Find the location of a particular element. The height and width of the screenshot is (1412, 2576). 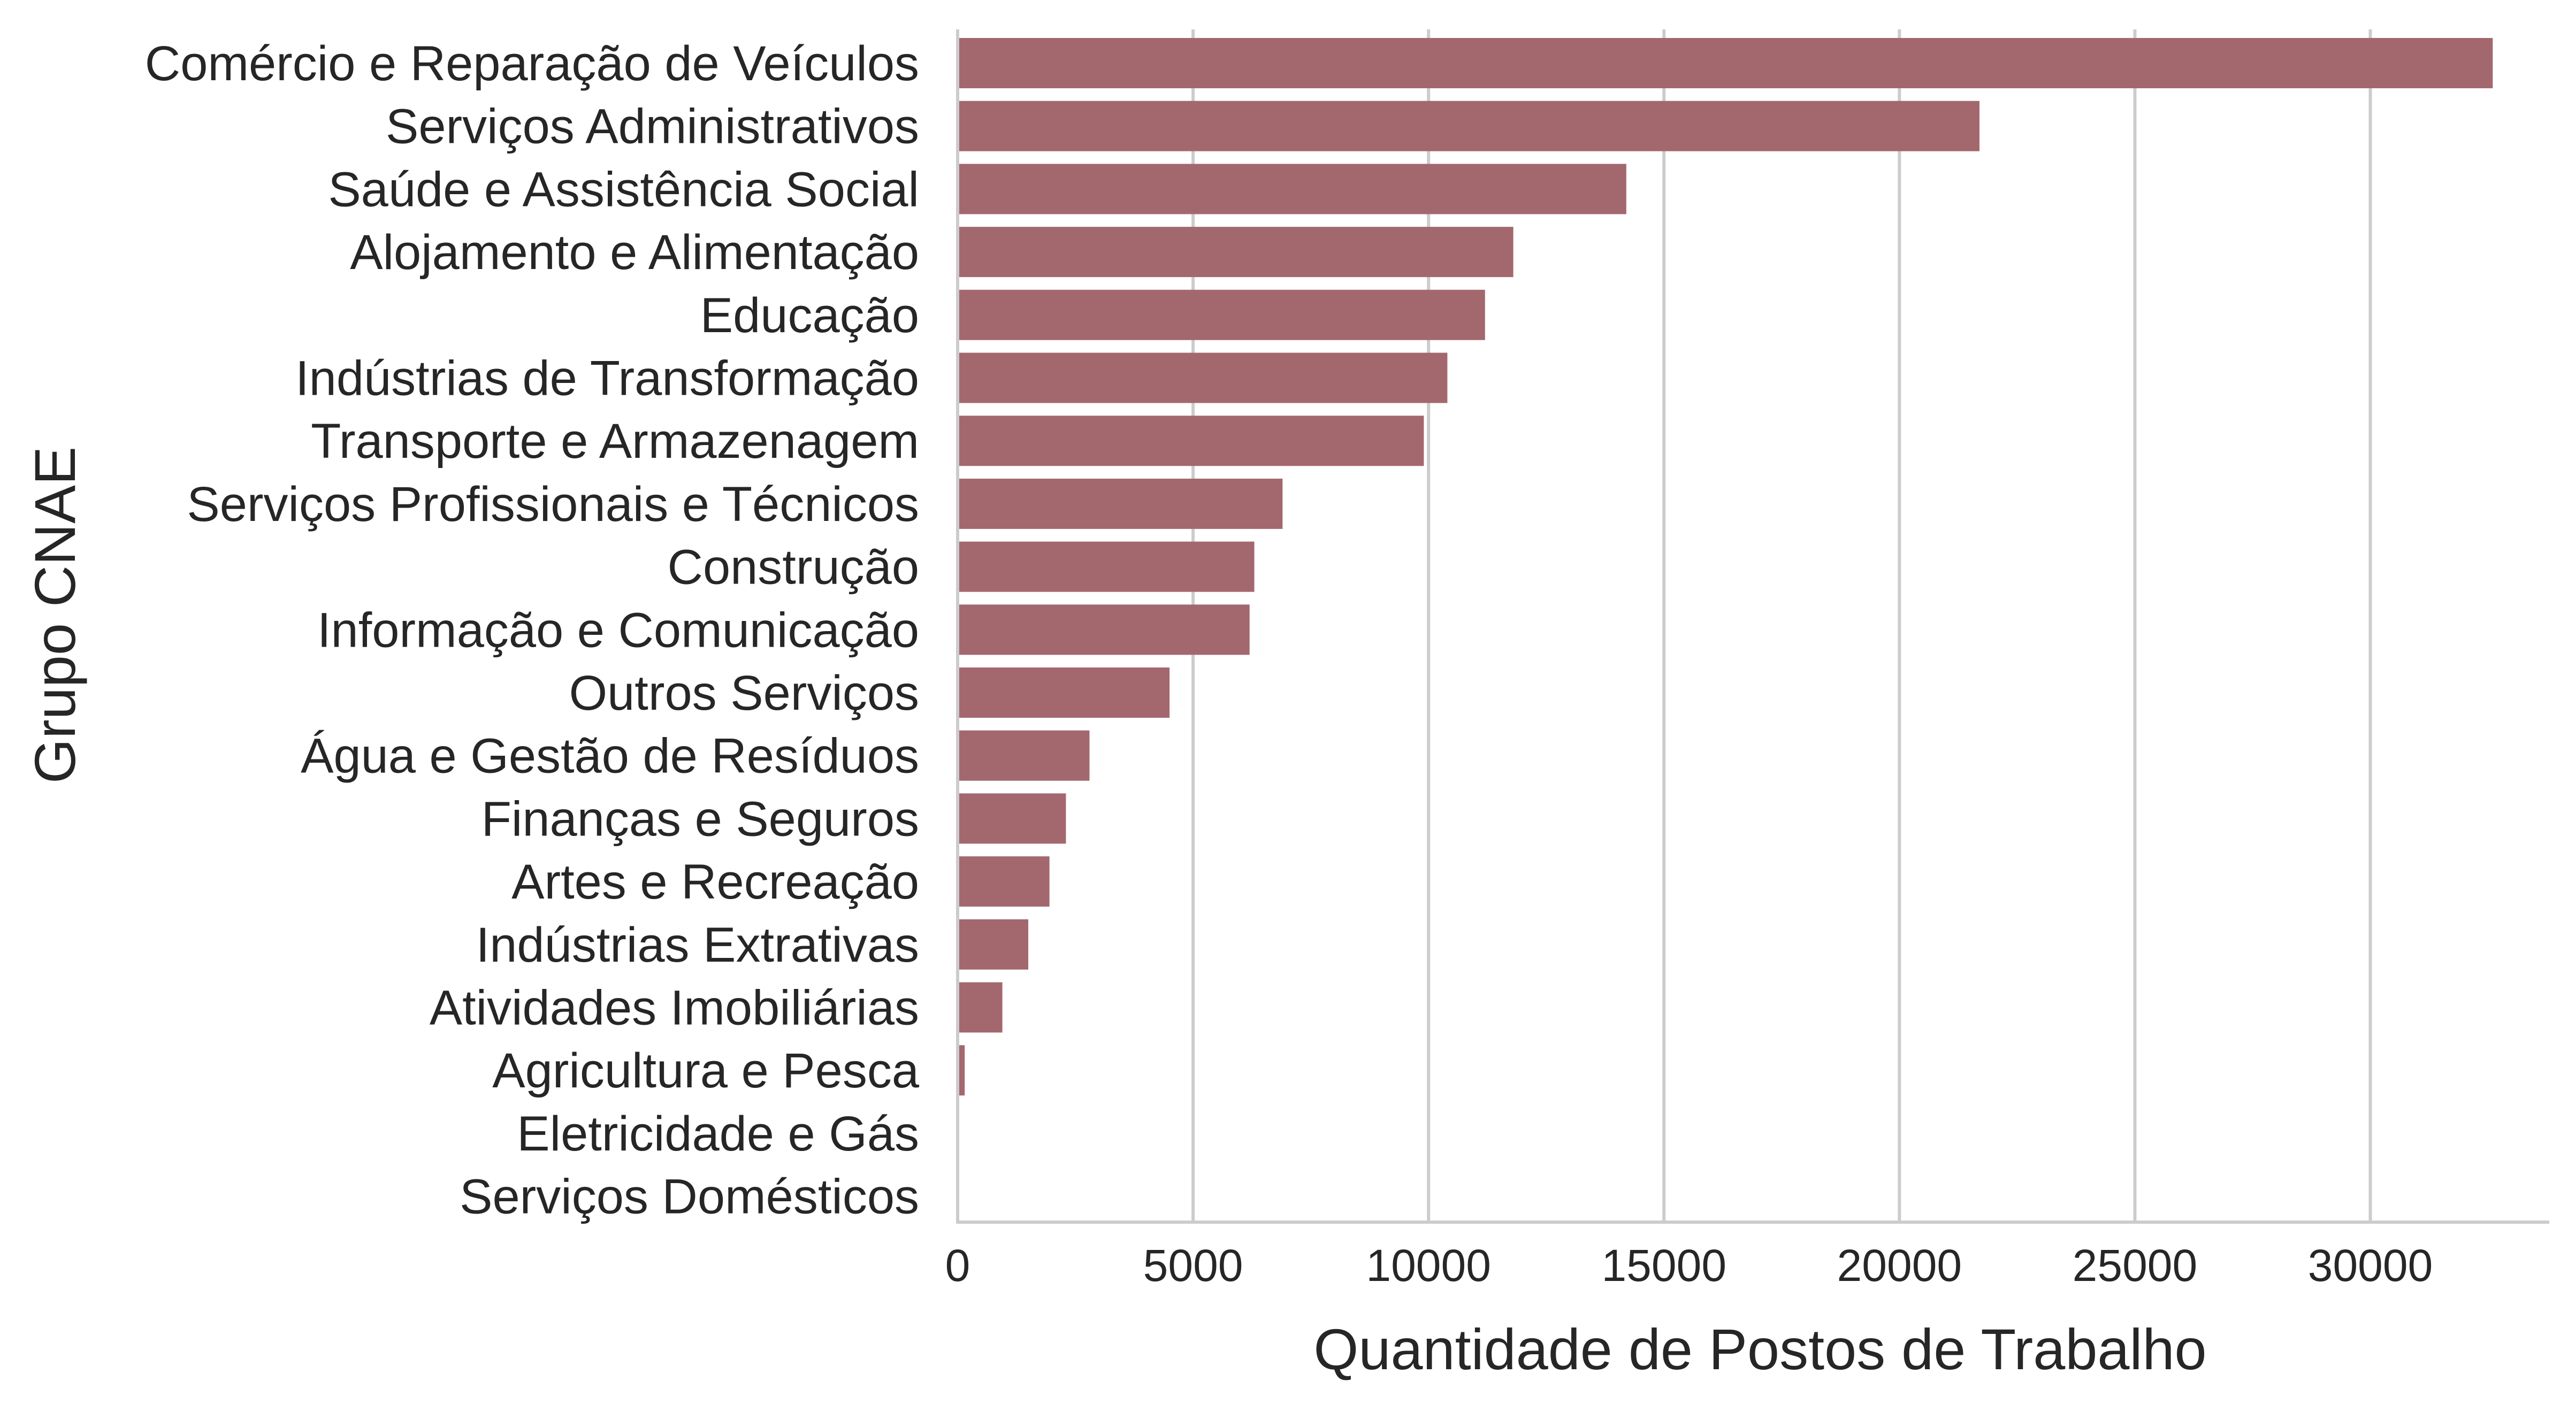

y-tick-label: Finanças e Seguros is located at coordinates (700, 819).